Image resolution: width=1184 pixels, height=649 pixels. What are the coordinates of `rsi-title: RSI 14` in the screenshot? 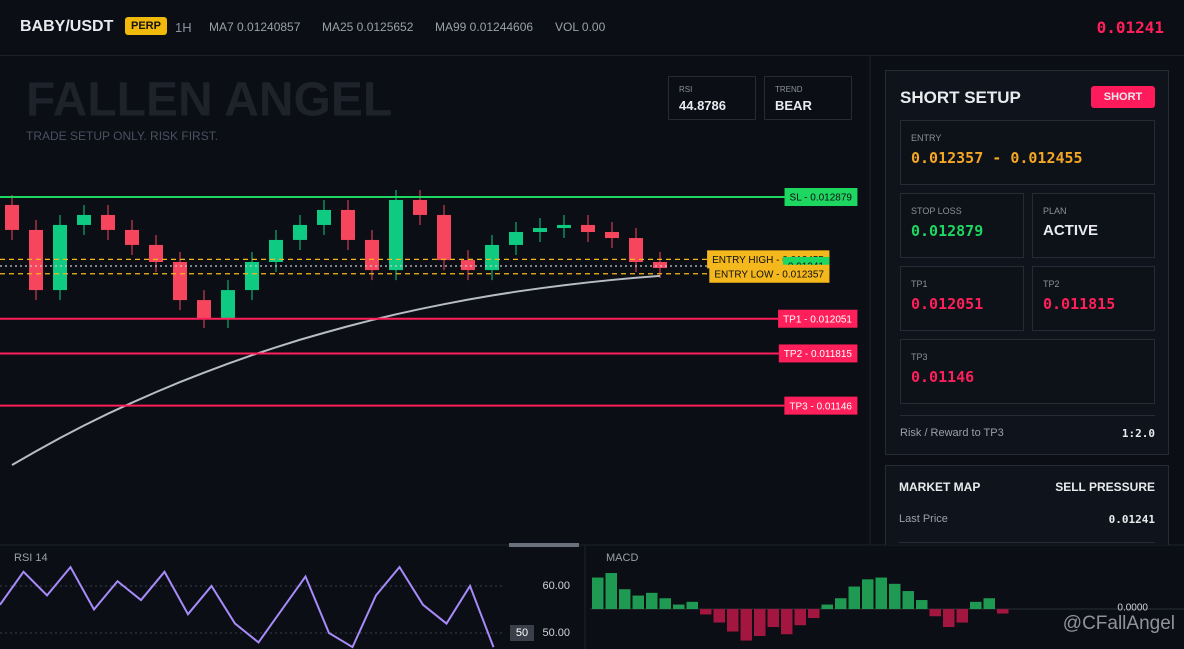 It's located at (31, 558).